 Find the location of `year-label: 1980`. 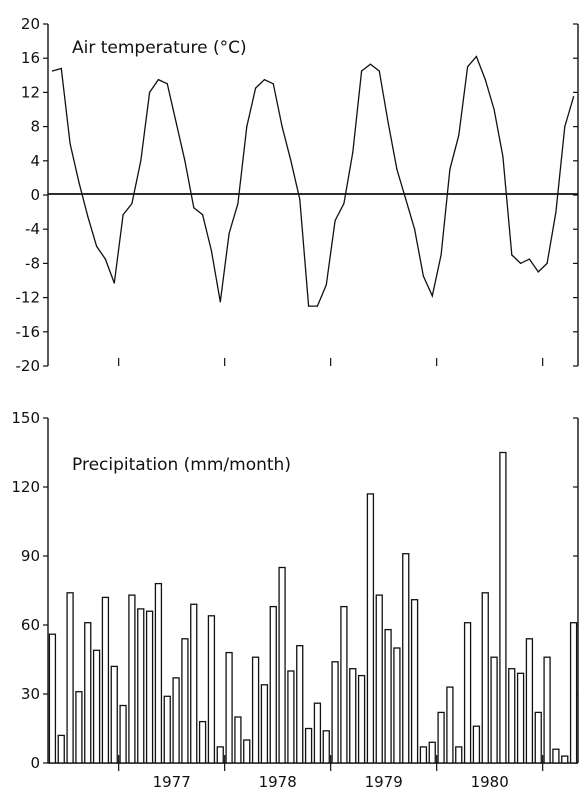

year-label: 1980 is located at coordinates (490, 782).